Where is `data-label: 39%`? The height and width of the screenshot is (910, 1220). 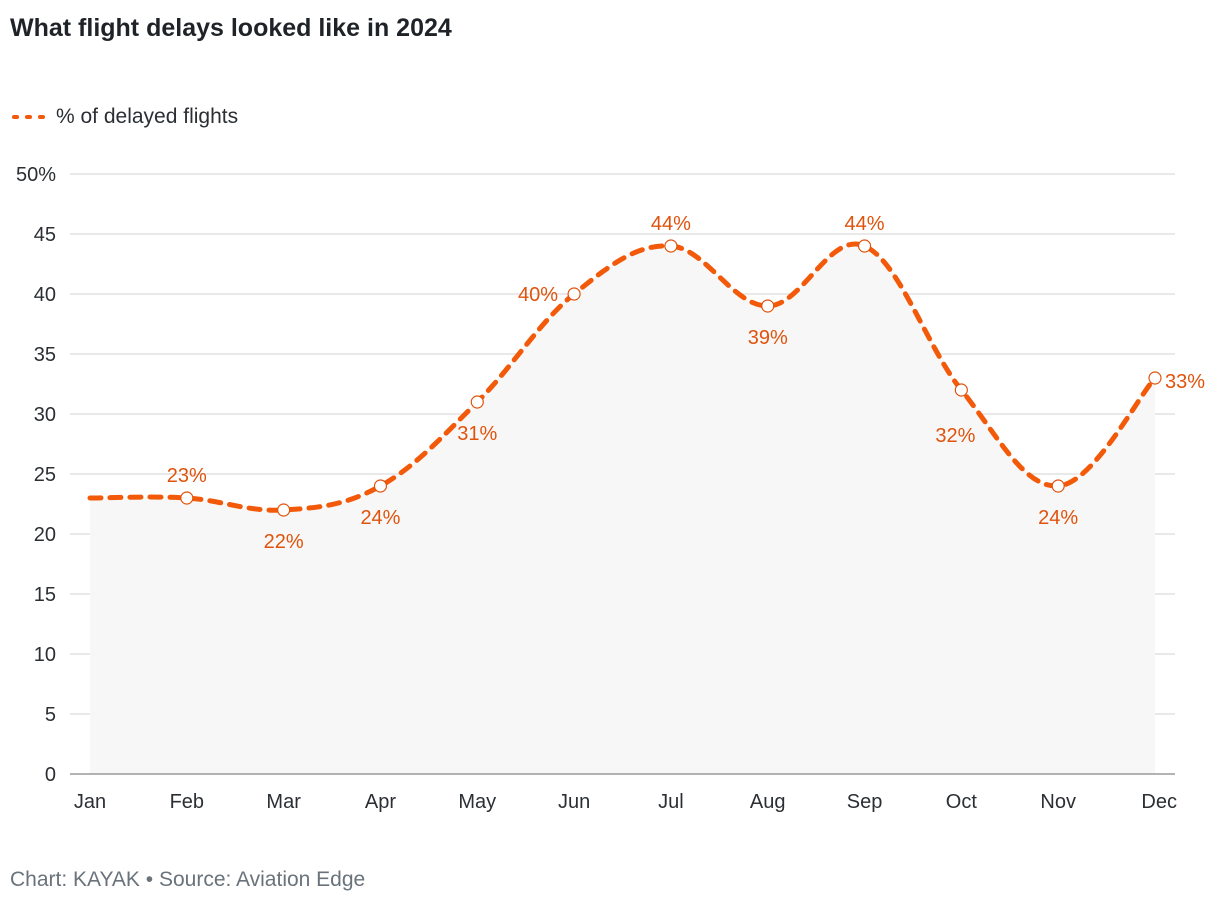 data-label: 39% is located at coordinates (768, 338).